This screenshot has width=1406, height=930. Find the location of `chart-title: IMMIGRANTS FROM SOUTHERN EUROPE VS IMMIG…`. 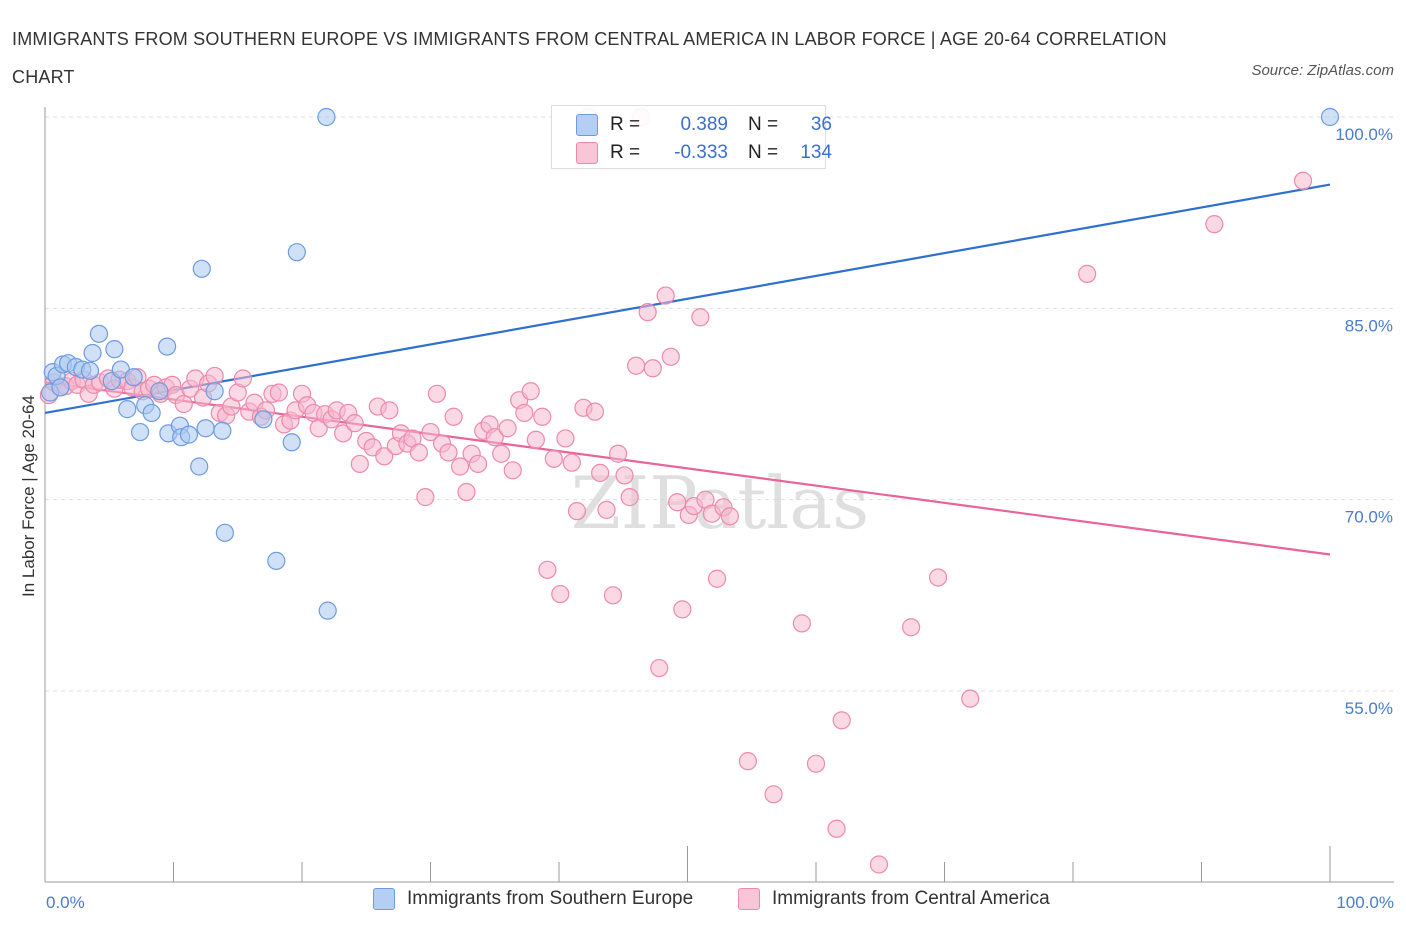

chart-title: IMMIGRANTS FROM SOUTHERN EUROPE VS IMMIG… is located at coordinates (589, 58).